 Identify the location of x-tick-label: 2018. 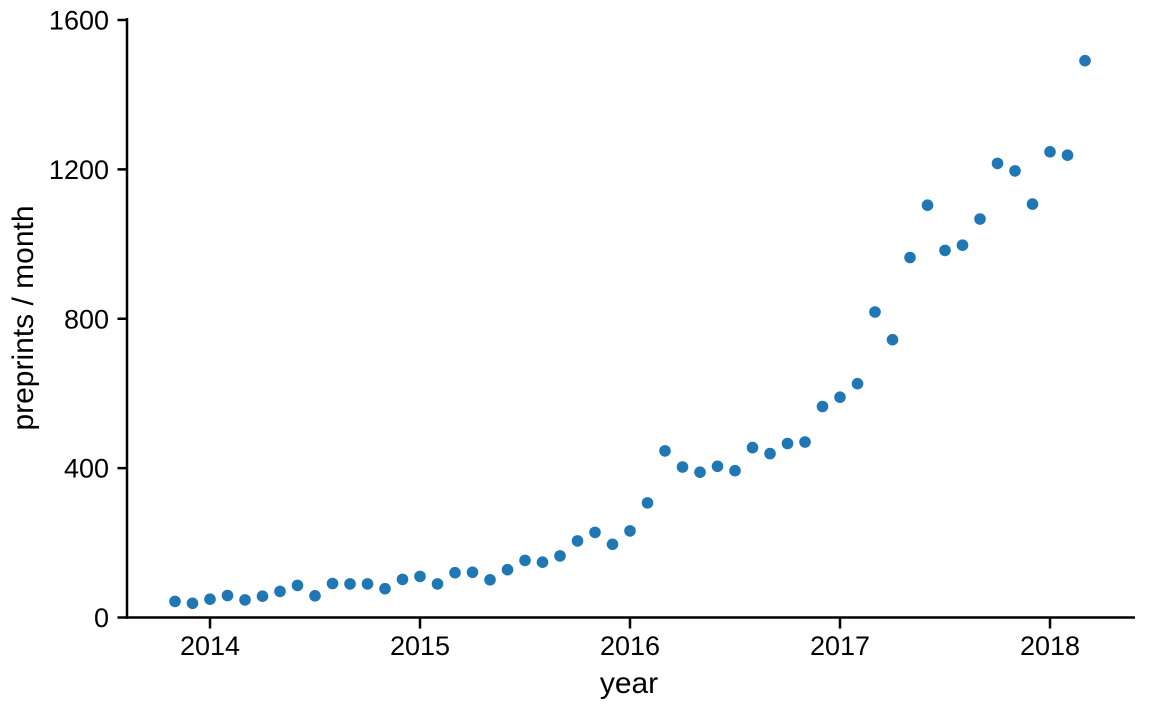
(1050, 646).